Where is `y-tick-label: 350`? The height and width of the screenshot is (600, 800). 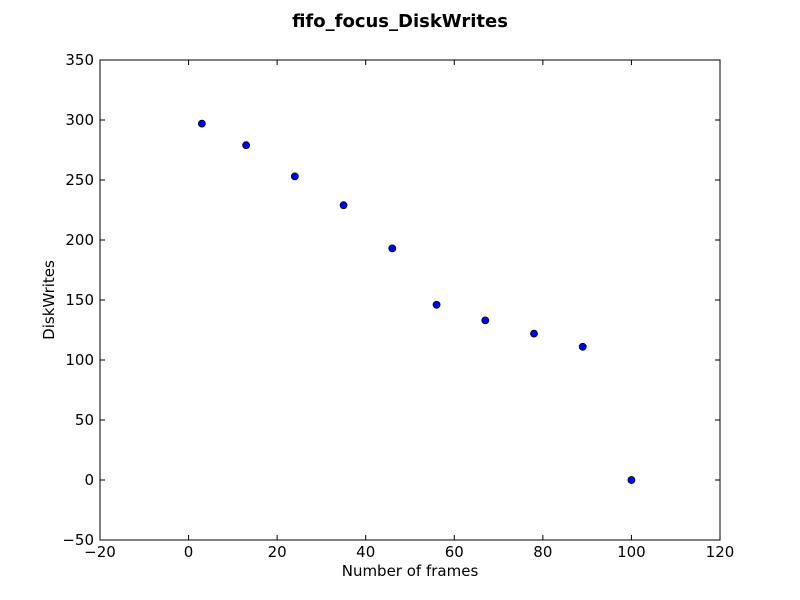
y-tick-label: 350 is located at coordinates (79, 60).